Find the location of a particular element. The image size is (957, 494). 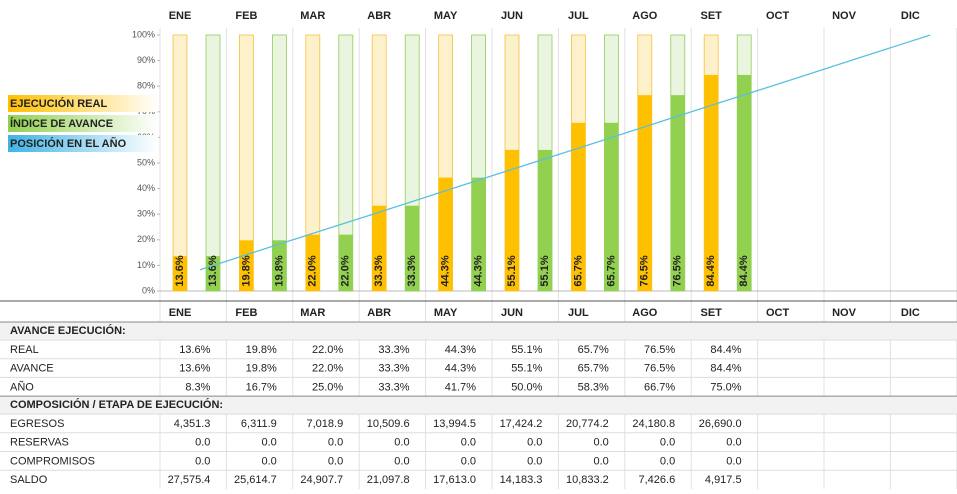

x-tick-label: OCT is located at coordinates (778, 16).